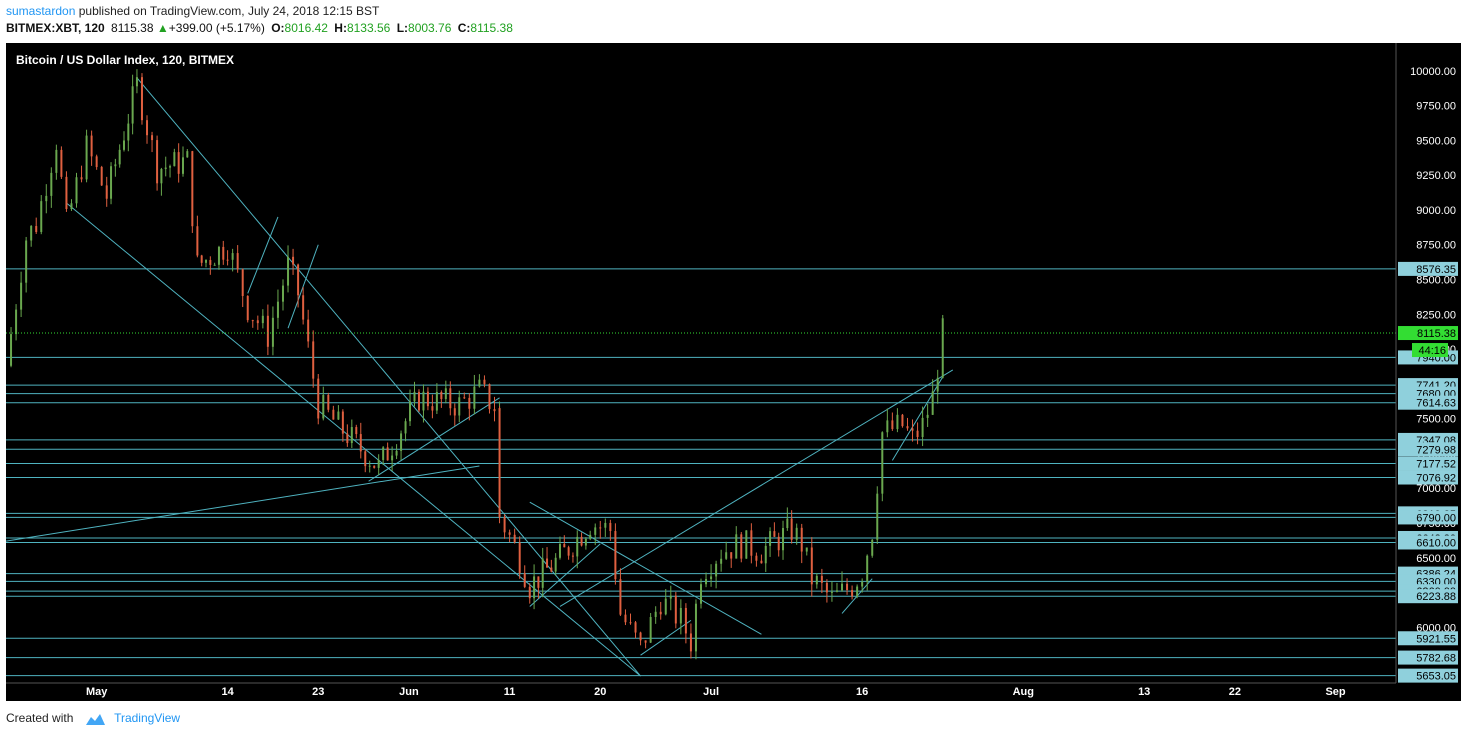 The width and height of the screenshot is (1467, 737). Describe the element at coordinates (409, 692) in the screenshot. I see `time-tick-label: Jun` at that location.